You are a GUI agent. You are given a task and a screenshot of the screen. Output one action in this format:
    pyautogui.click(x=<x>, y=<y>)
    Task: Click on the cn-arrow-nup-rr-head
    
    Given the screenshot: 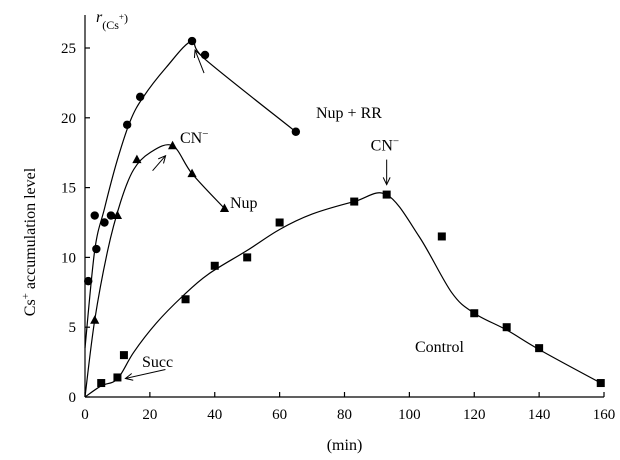 What is the action you would take?
    pyautogui.click(x=197, y=53)
    